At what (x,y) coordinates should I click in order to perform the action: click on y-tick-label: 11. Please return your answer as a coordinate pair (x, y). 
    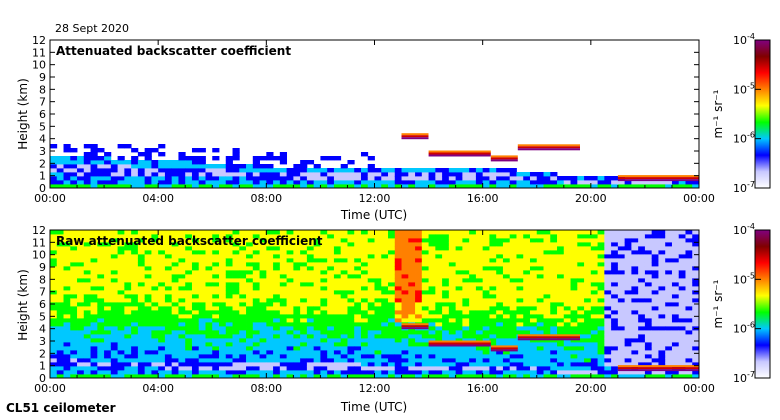
    Looking at the image, I should click on (39, 242).